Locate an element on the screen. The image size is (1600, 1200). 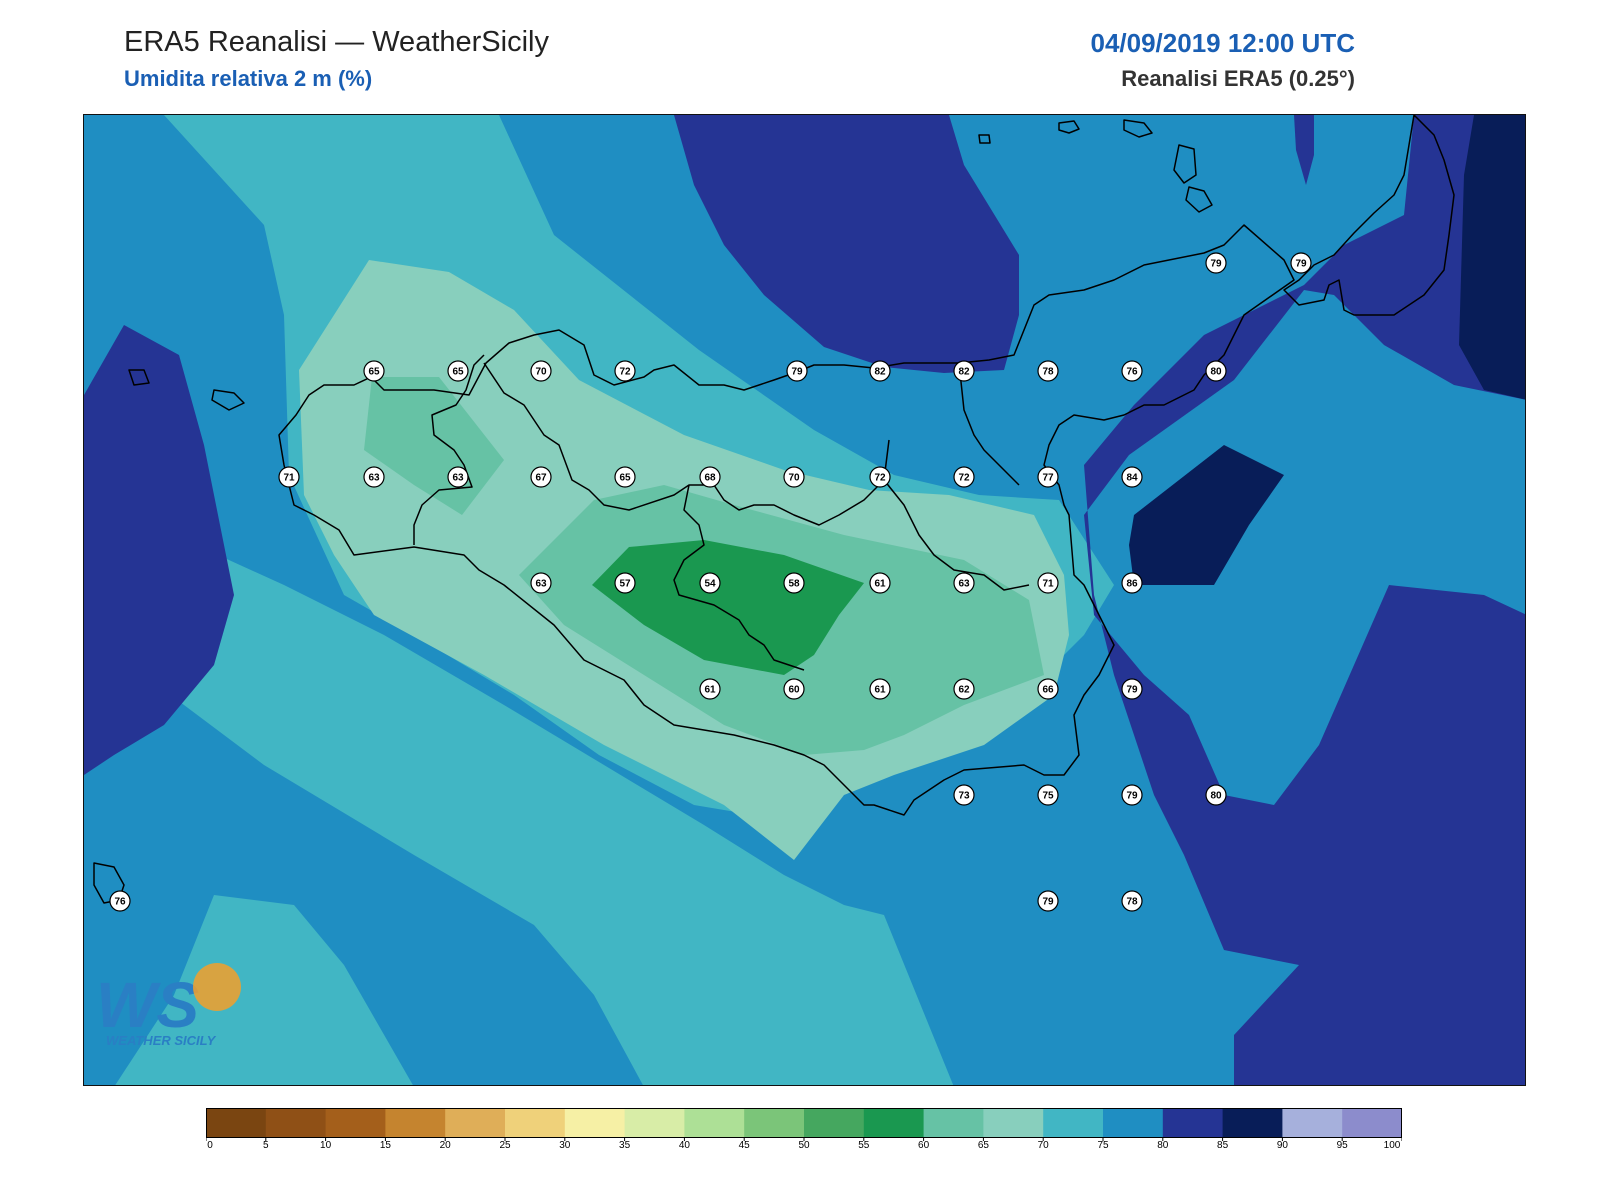
station-marker: 61 is located at coordinates (880, 689).